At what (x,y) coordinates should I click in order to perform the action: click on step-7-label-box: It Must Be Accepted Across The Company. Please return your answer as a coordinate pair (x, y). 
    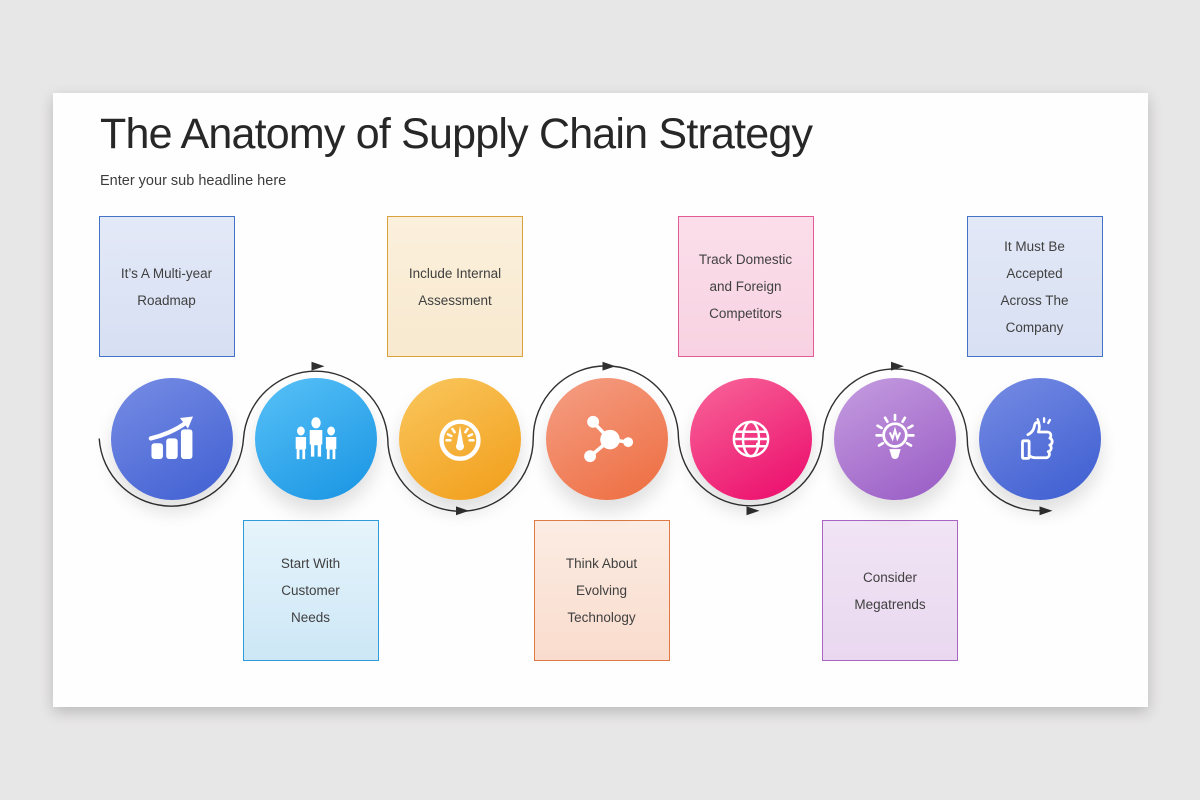
    Looking at the image, I should click on (1034, 286).